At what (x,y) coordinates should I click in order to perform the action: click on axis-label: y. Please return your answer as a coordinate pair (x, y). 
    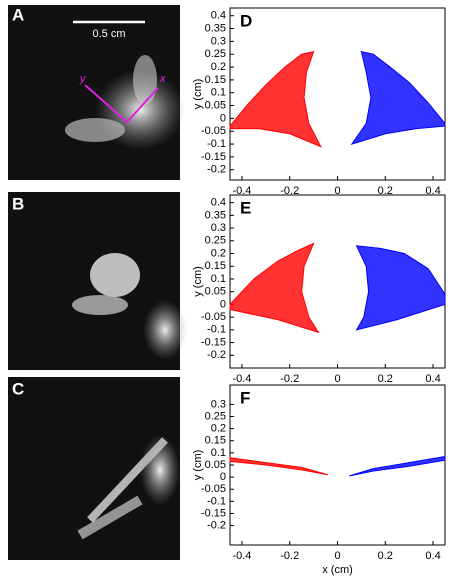
    Looking at the image, I should click on (83, 79).